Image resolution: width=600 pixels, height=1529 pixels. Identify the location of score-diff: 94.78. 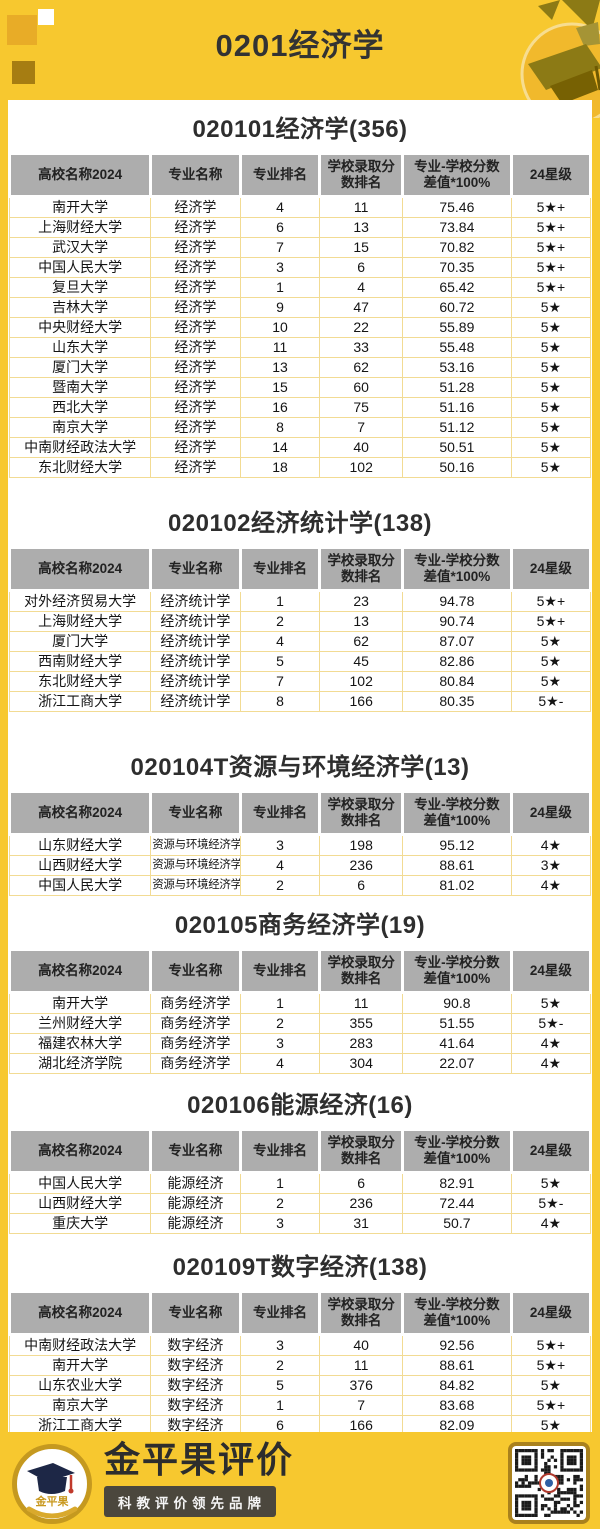
(456, 601).